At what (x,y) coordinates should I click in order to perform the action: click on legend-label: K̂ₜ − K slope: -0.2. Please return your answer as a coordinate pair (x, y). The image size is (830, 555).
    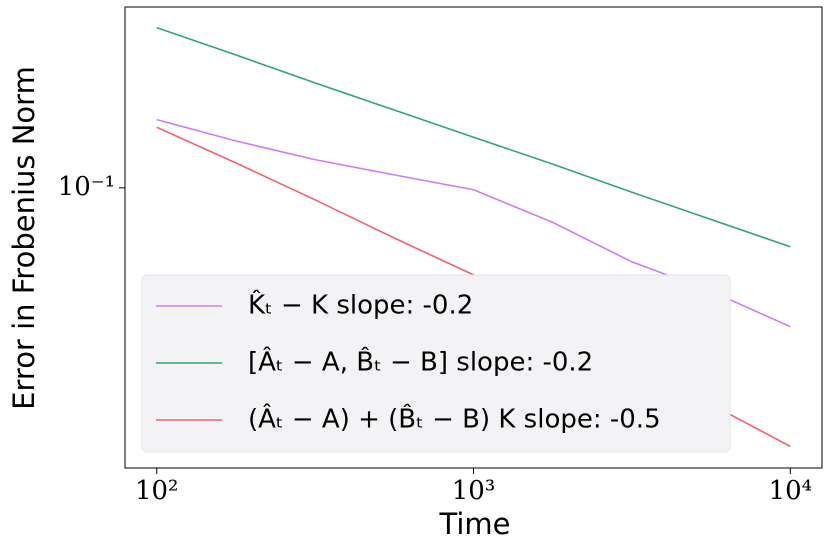
    Looking at the image, I should click on (360, 305).